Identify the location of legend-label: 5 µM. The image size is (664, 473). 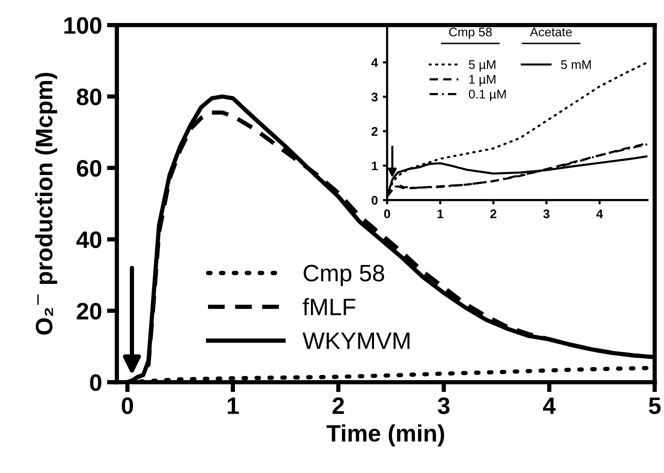
(482, 66).